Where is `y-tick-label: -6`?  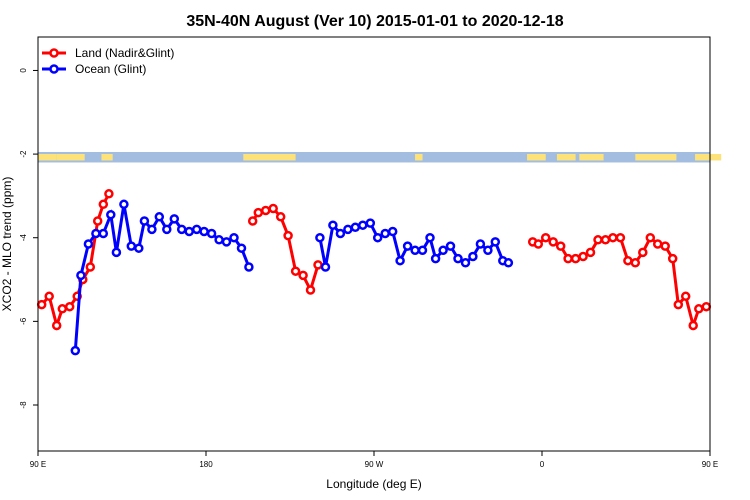
y-tick-label: -6 is located at coordinates (23, 321).